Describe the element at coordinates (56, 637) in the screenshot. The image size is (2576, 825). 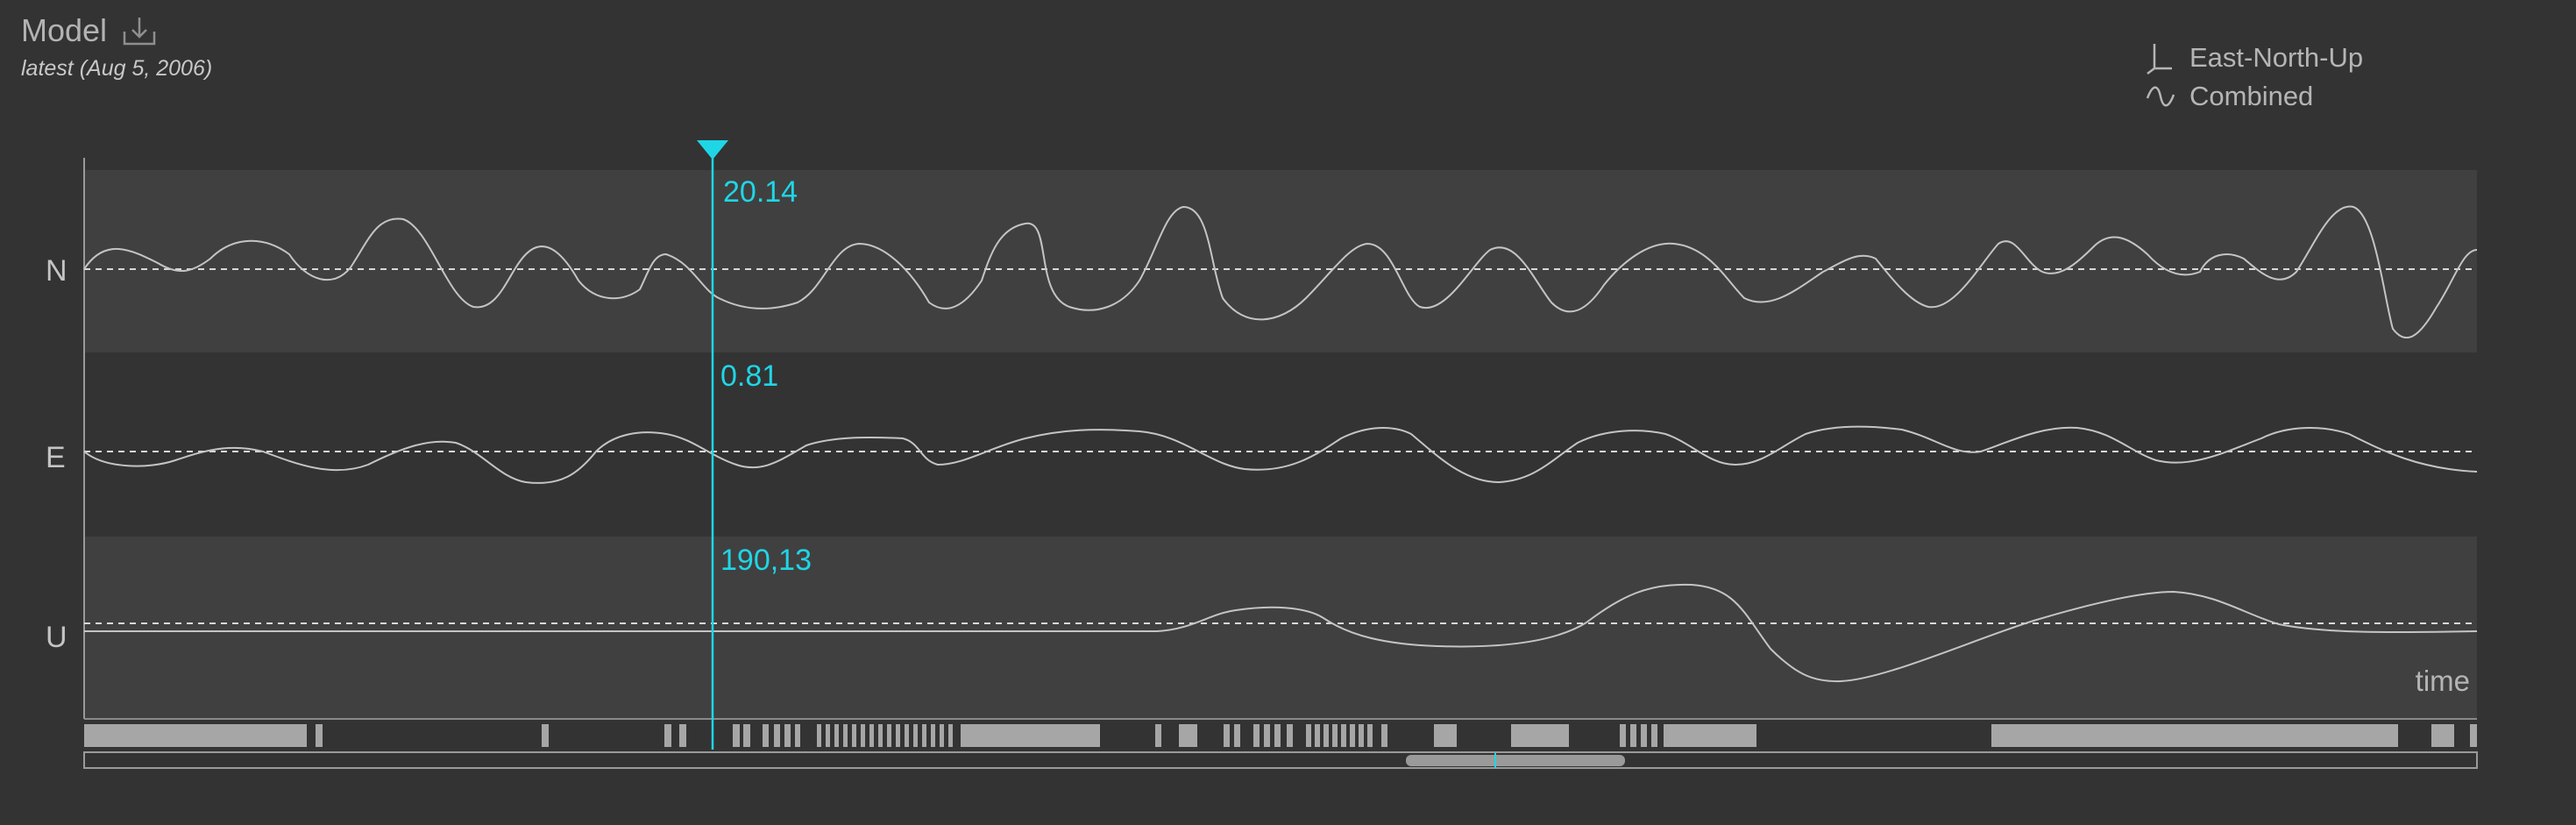
I see `track-label-u: U` at that location.